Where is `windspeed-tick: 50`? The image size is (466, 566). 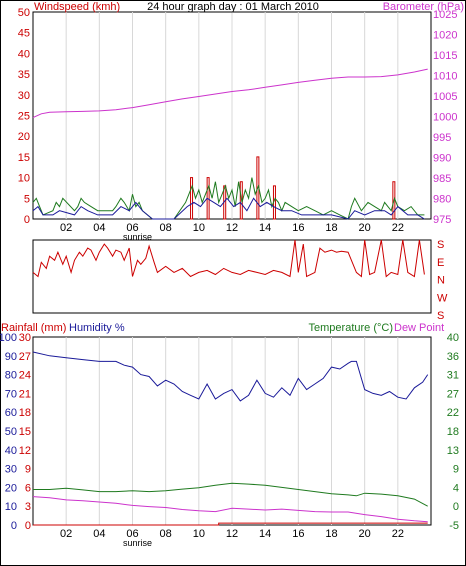 windspeed-tick: 50 is located at coordinates (24, 13).